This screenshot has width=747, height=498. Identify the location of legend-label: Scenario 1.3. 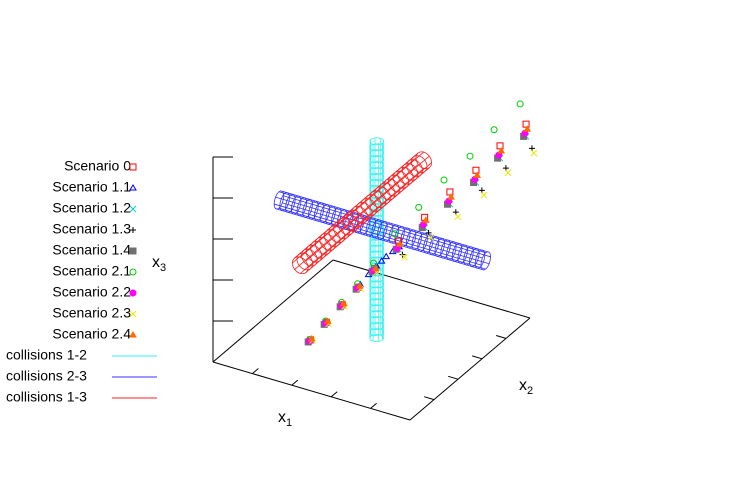
(91, 229).